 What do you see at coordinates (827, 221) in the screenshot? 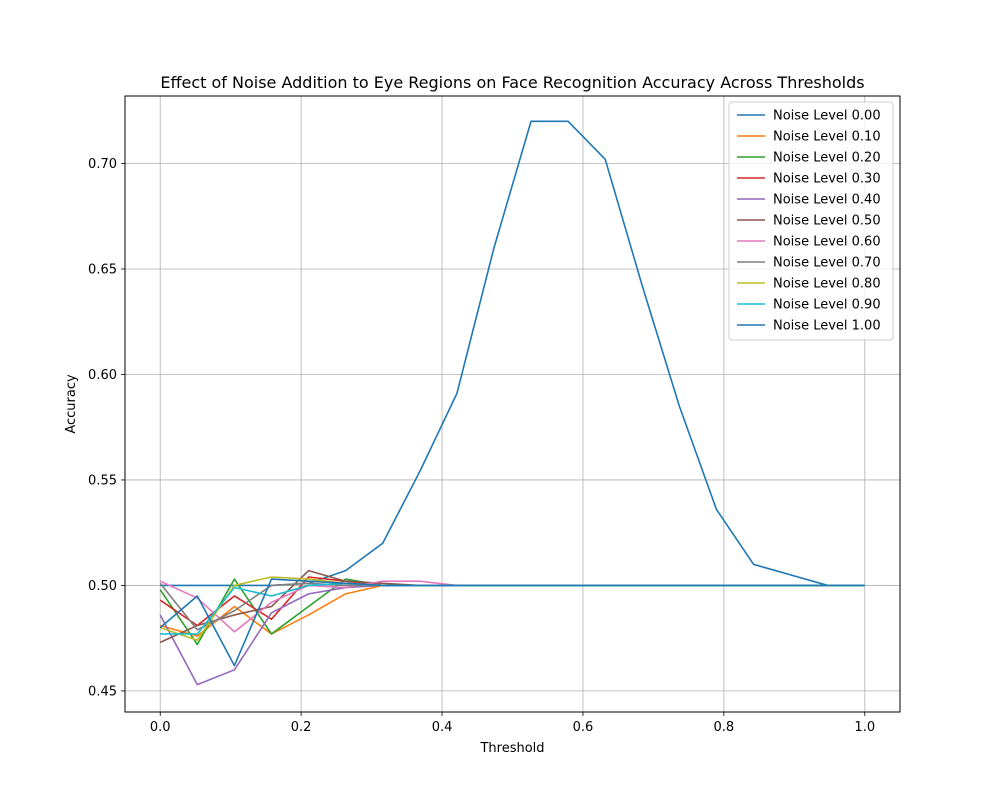
I see `legend-entry: Noise Level 0.50` at bounding box center [827, 221].